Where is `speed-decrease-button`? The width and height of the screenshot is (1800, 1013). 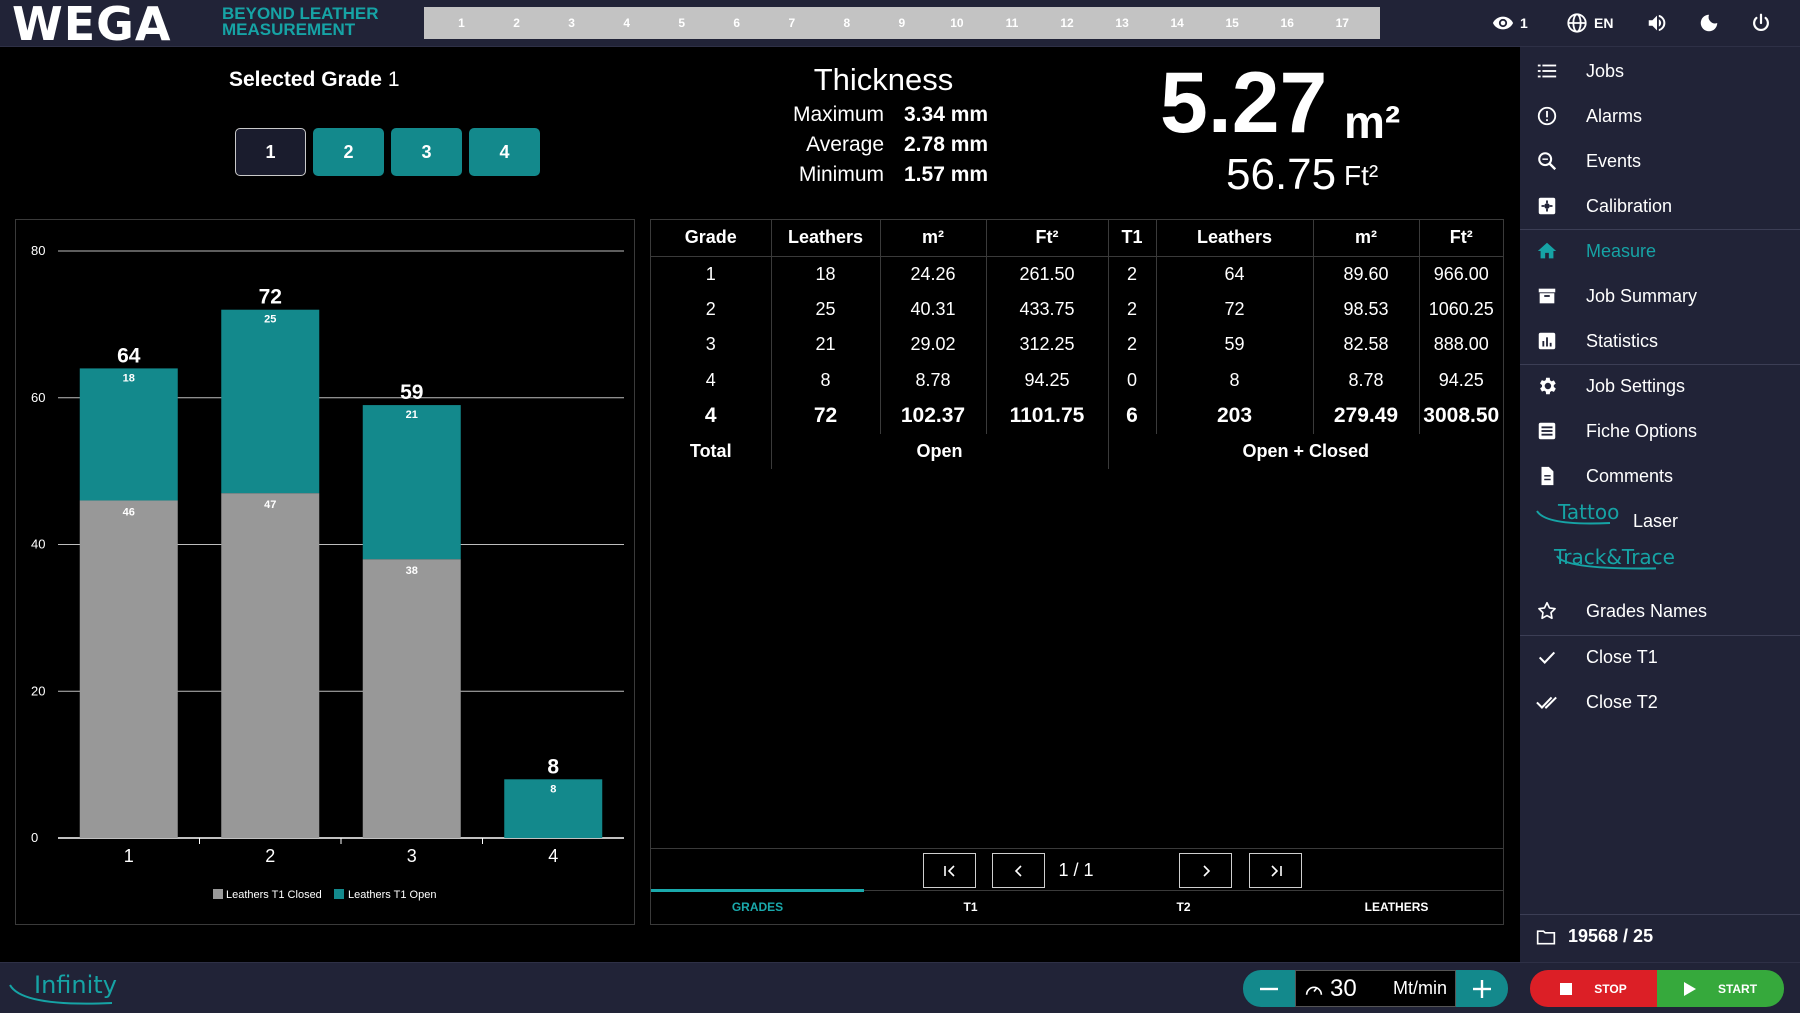 speed-decrease-button is located at coordinates (1269, 988).